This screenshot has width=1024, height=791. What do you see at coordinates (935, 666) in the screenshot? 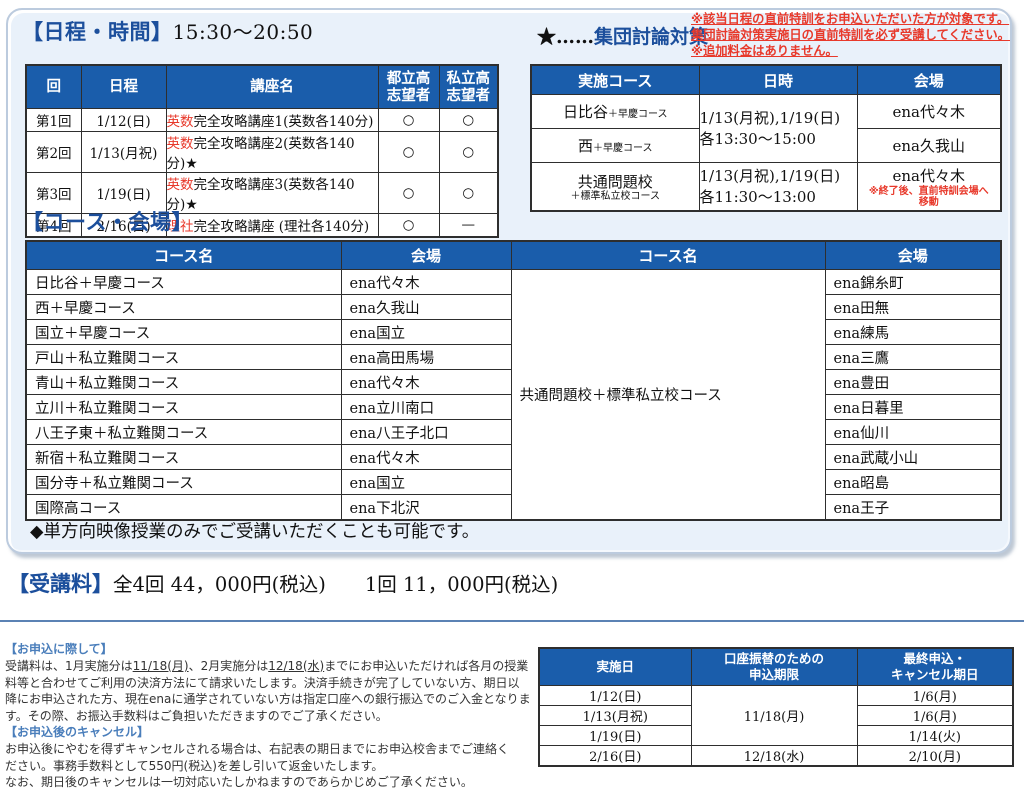
I see `col-final-deadline: 最終申込・ キャンセル期日` at bounding box center [935, 666].